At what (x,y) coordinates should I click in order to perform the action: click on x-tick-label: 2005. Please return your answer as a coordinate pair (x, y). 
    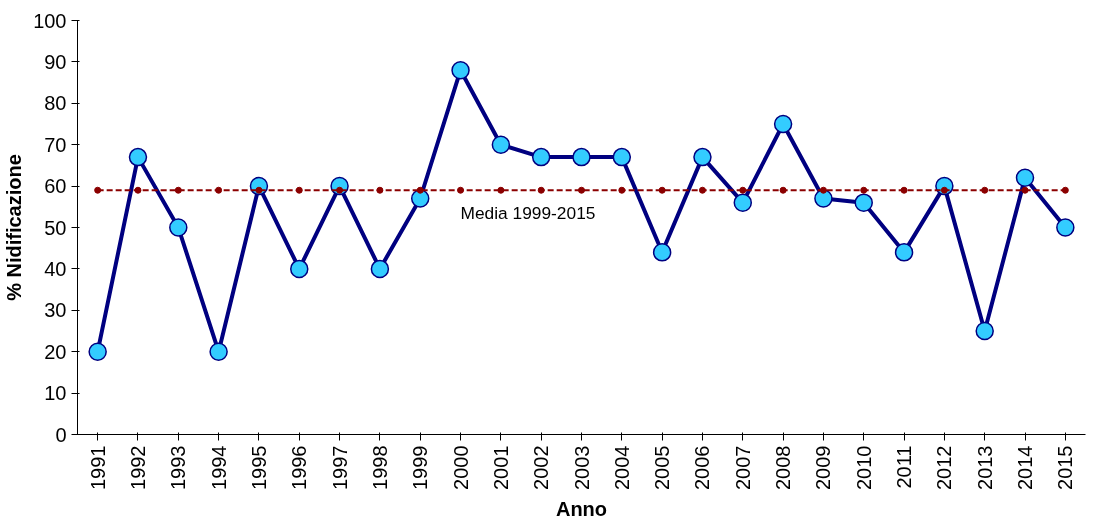
    Looking at the image, I should click on (662, 467).